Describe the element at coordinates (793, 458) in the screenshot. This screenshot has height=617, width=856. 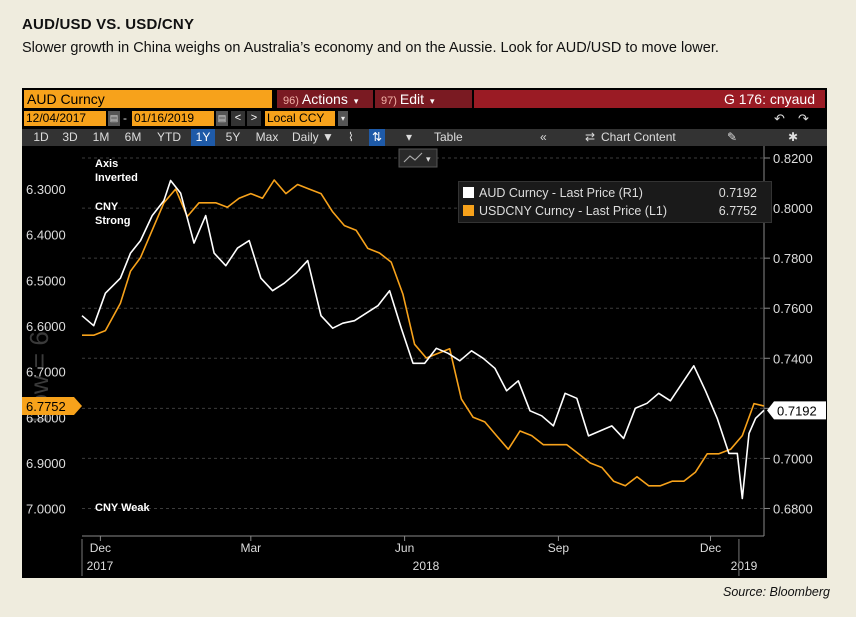
I see `right-axis-tick-label: 0.7000` at that location.